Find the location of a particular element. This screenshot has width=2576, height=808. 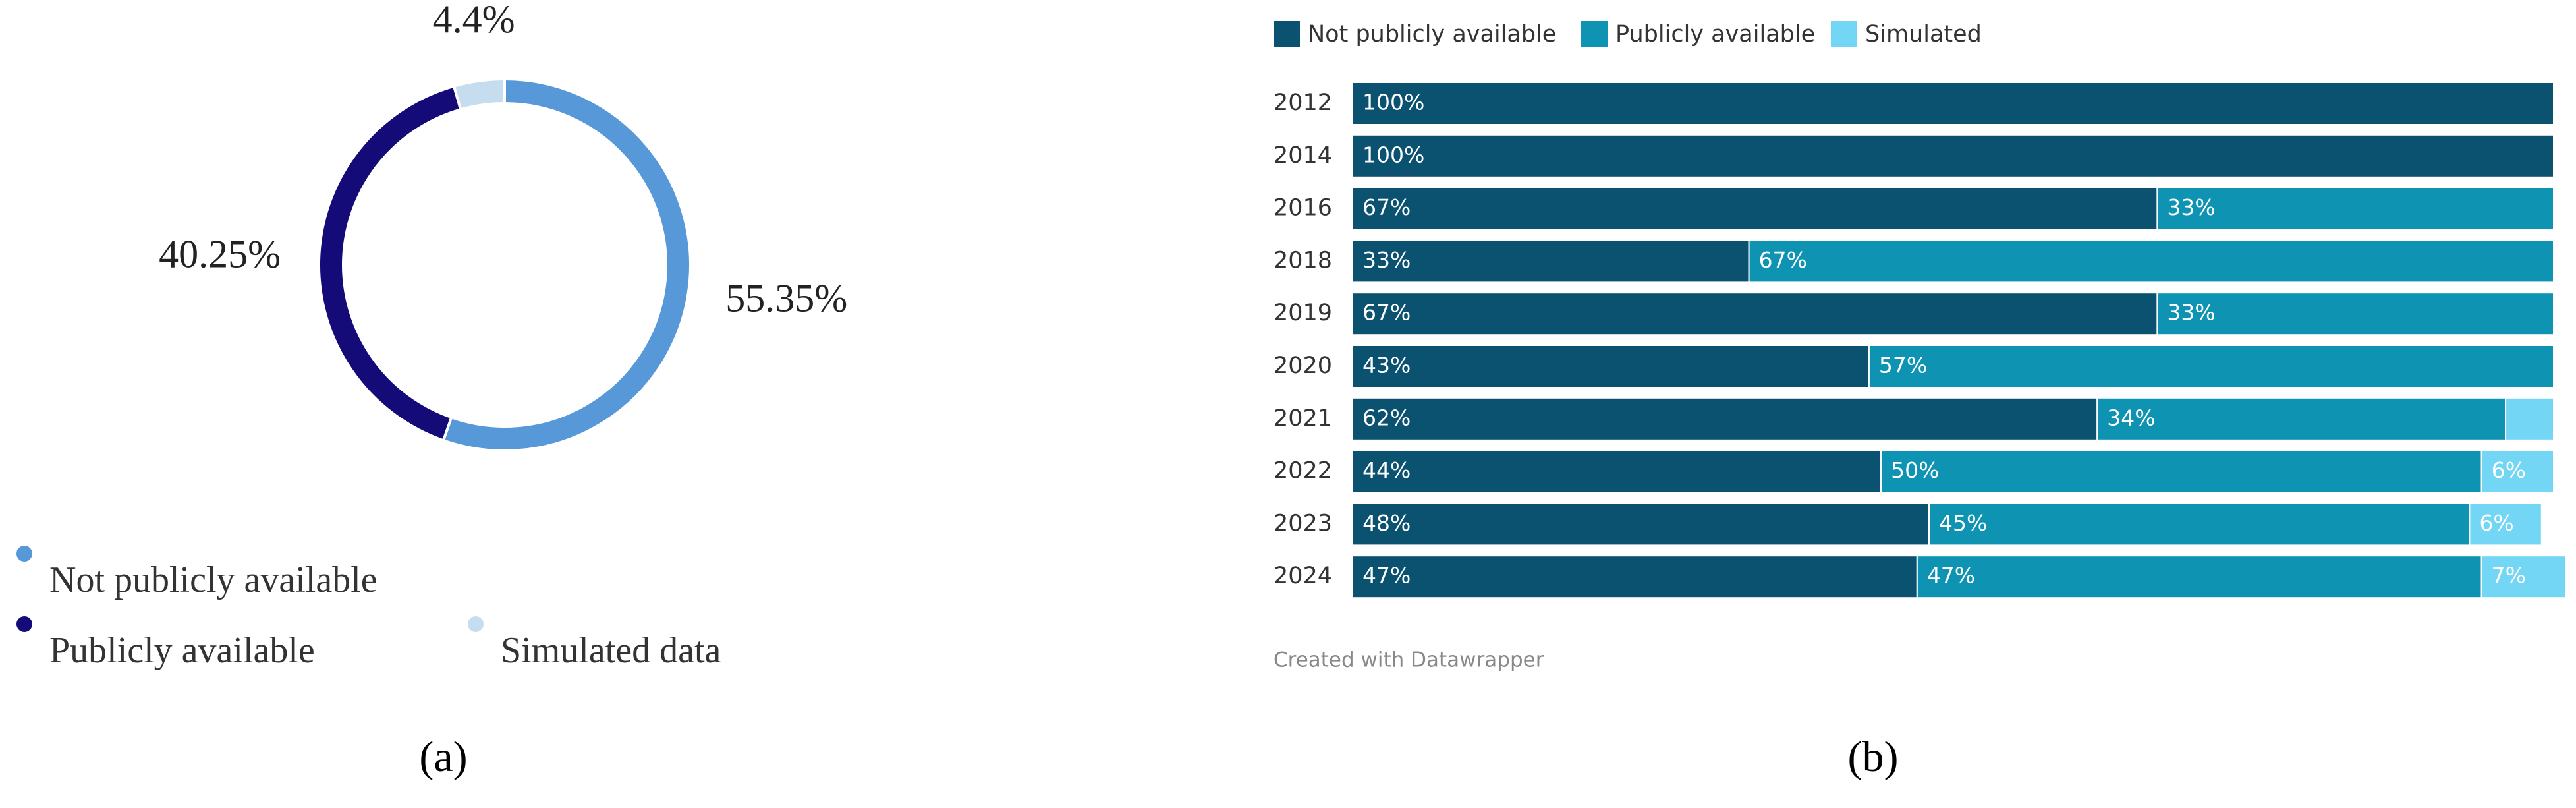

data-label: 34% is located at coordinates (2131, 417).